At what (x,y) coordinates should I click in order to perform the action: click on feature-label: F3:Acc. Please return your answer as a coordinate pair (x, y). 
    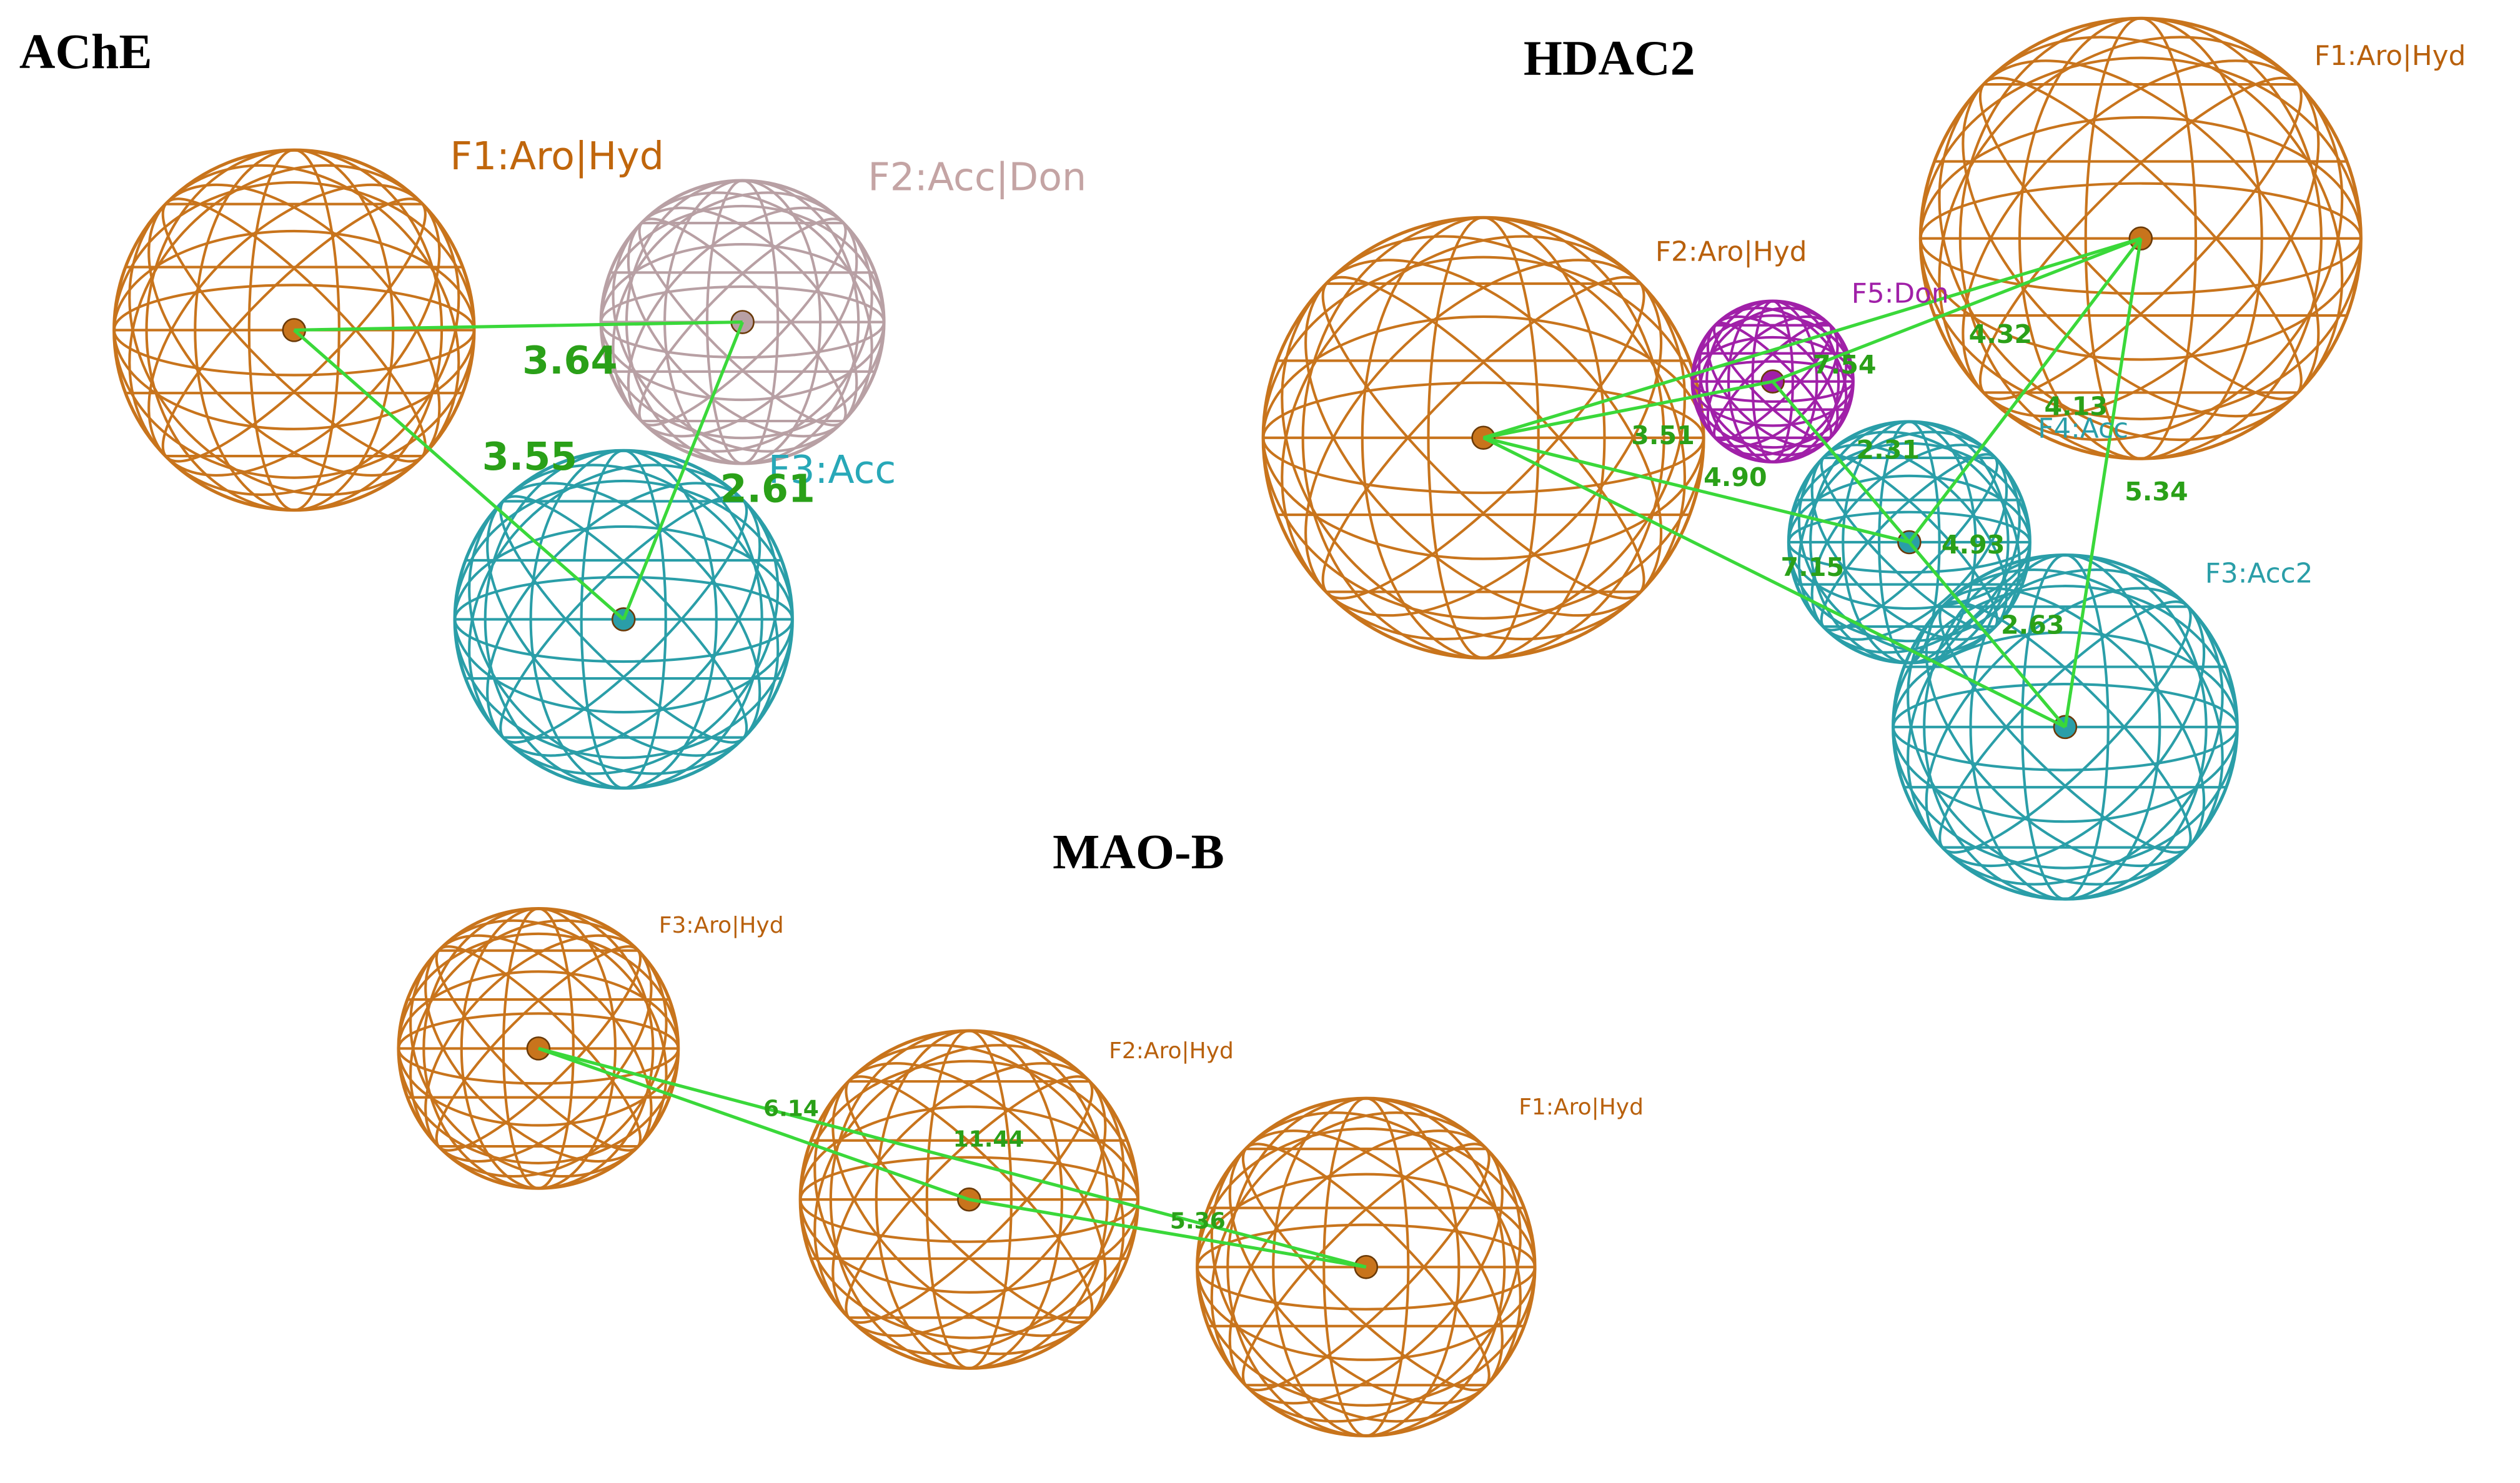
    Looking at the image, I should click on (832, 469).